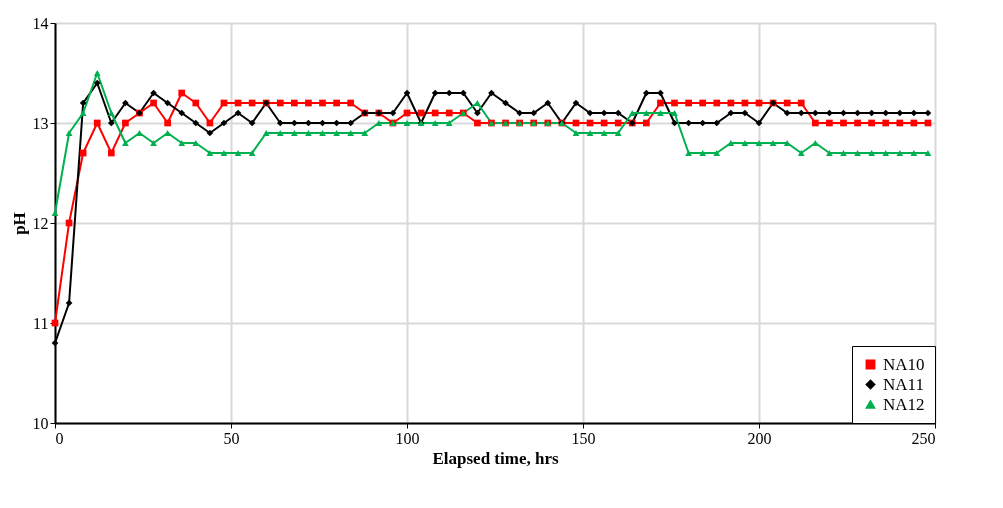  I want to click on legend-label: NA11, so click(903, 384).